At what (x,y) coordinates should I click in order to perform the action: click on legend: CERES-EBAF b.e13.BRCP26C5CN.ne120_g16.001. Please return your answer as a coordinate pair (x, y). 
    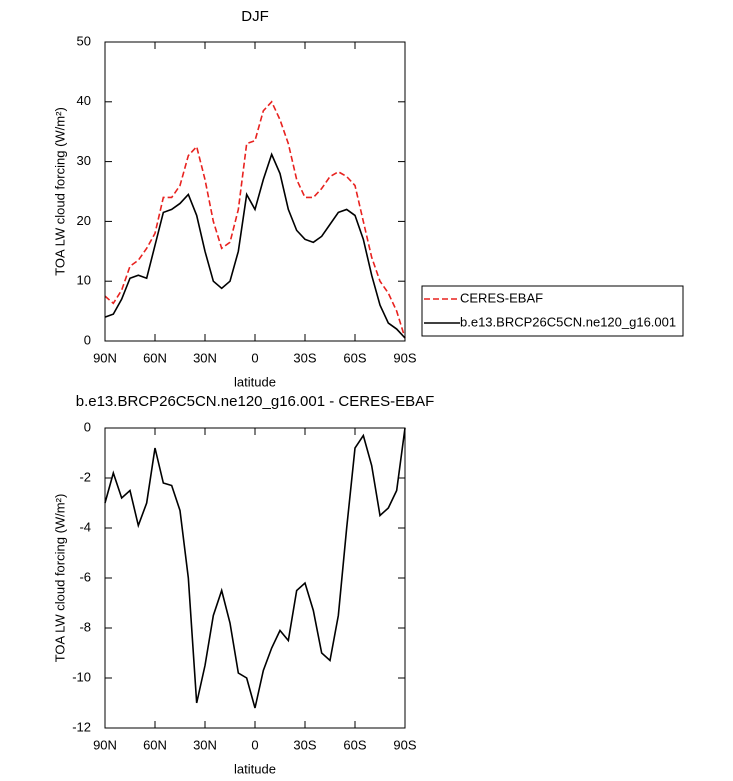
    Looking at the image, I should click on (552, 311).